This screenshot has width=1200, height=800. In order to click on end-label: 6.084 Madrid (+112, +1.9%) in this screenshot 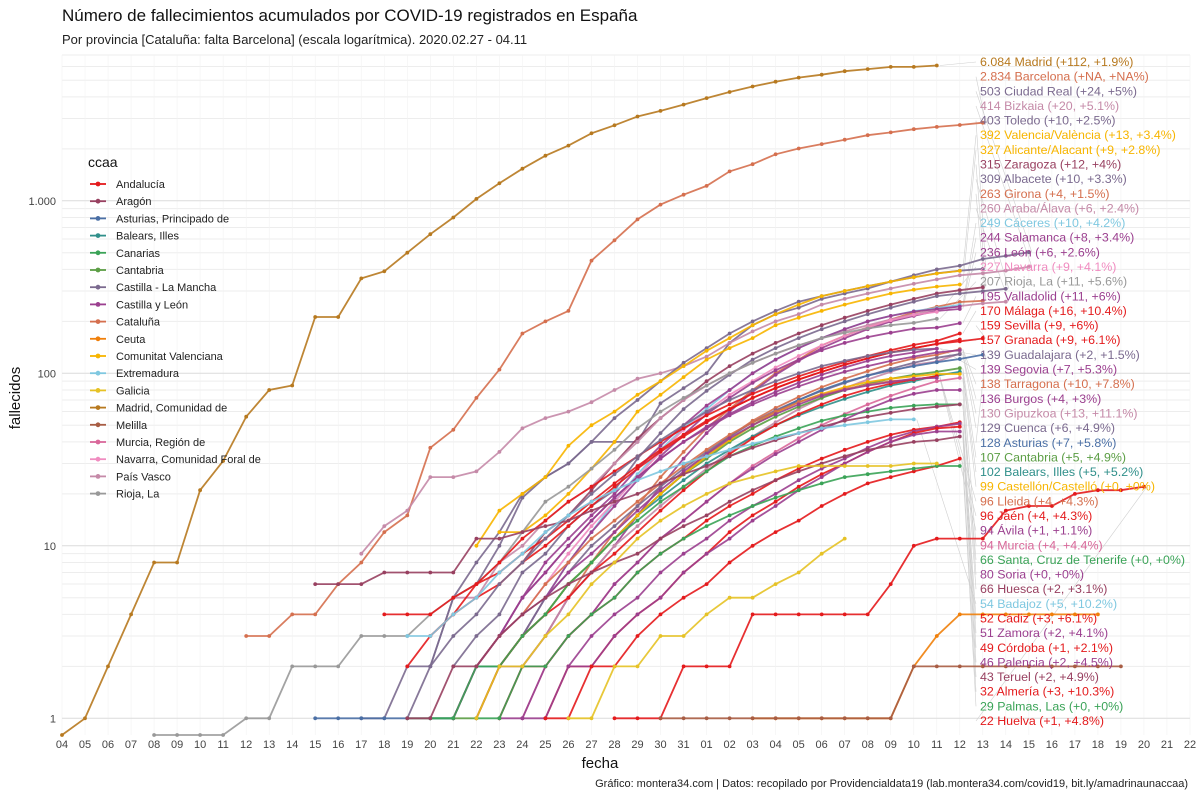, I will do `click(1056, 62)`.